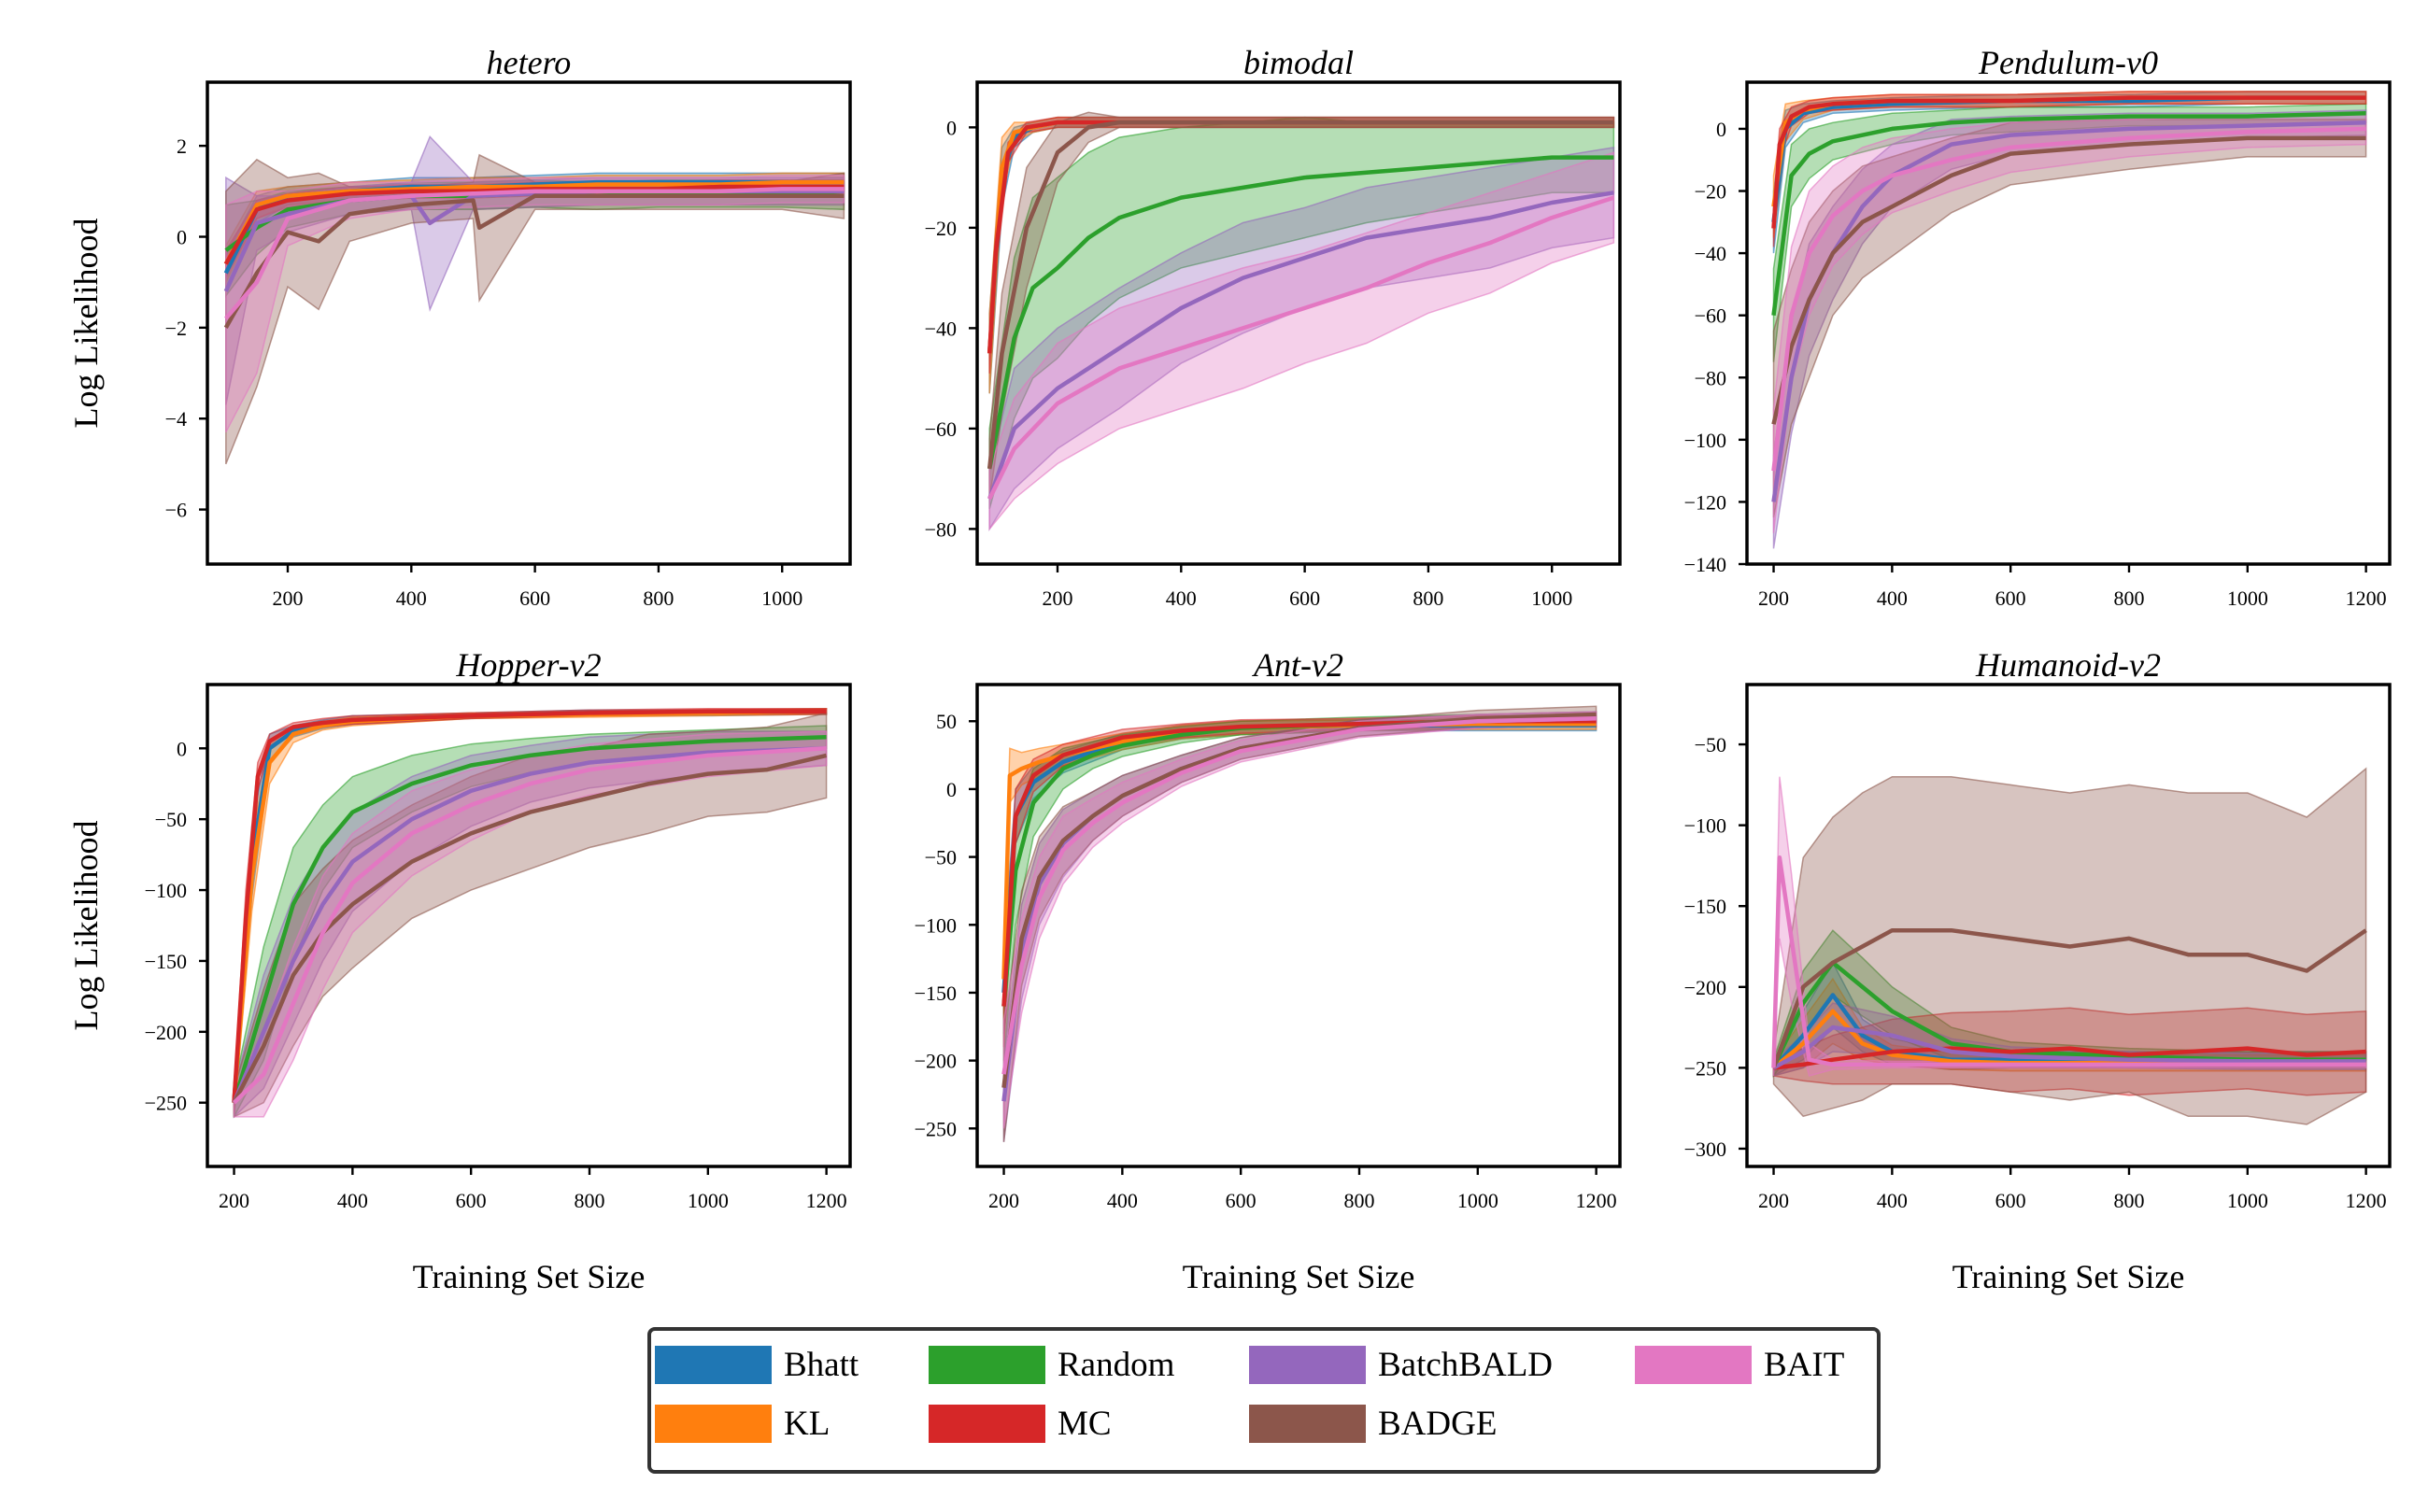 This screenshot has width=2428, height=1512. What do you see at coordinates (1477, 1200) in the screenshot?
I see `x-tick-label: 1000` at bounding box center [1477, 1200].